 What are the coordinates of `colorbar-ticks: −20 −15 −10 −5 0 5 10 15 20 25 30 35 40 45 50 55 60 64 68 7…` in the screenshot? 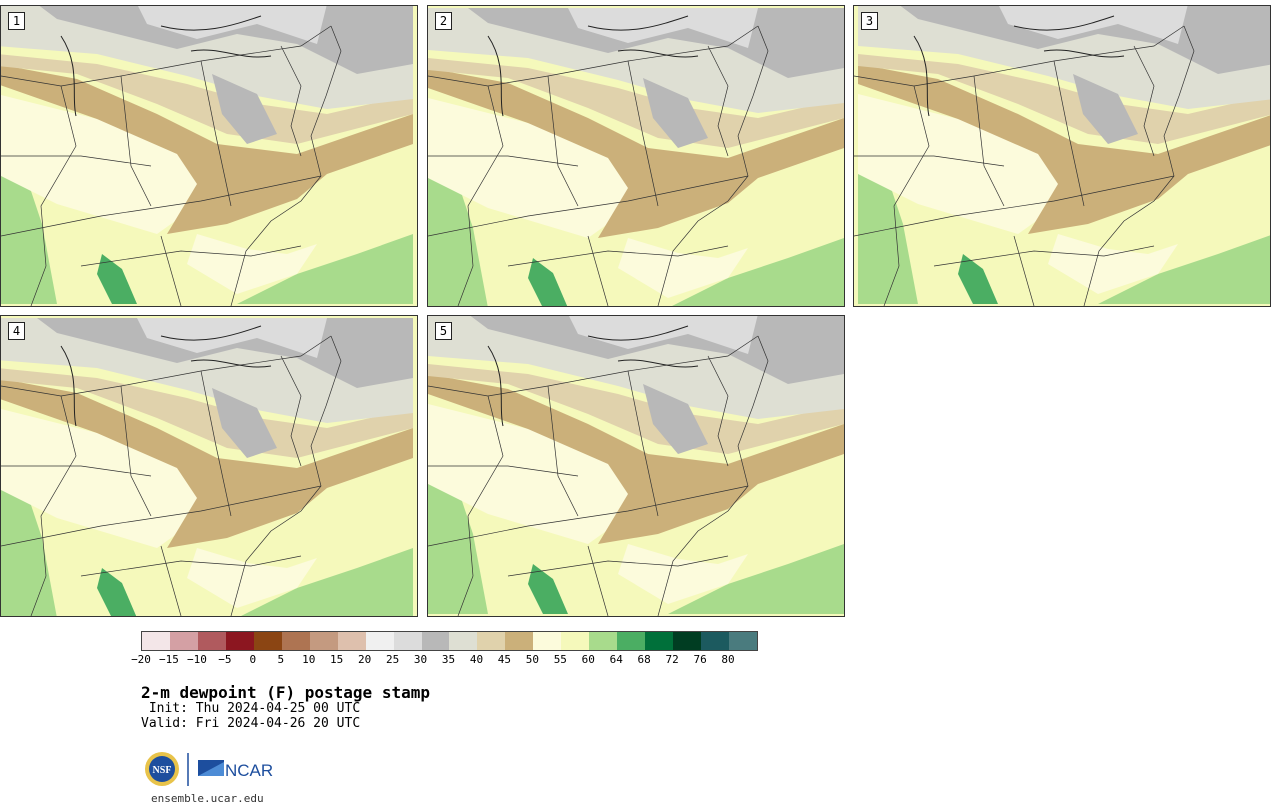 It's located at (443, 660).